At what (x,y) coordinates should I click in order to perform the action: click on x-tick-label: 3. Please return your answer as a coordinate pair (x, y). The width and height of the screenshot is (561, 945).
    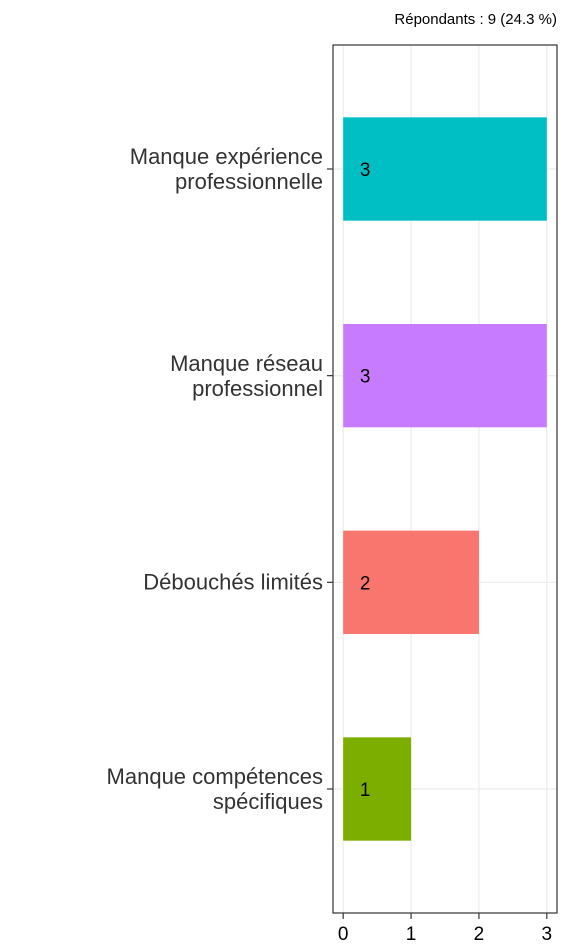
    Looking at the image, I should click on (547, 934).